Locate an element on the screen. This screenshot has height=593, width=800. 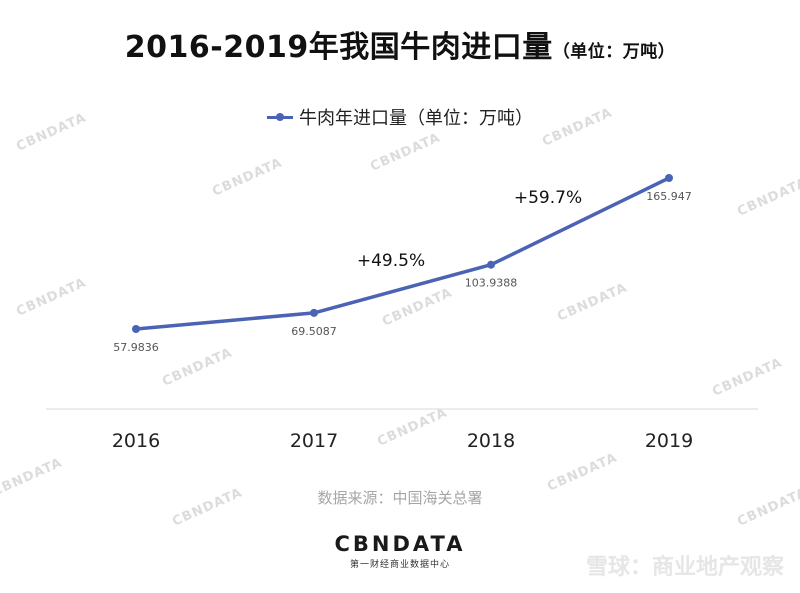
chart-legend: 牛肉年进口量（单位：万吨） is located at coordinates (400, 117).